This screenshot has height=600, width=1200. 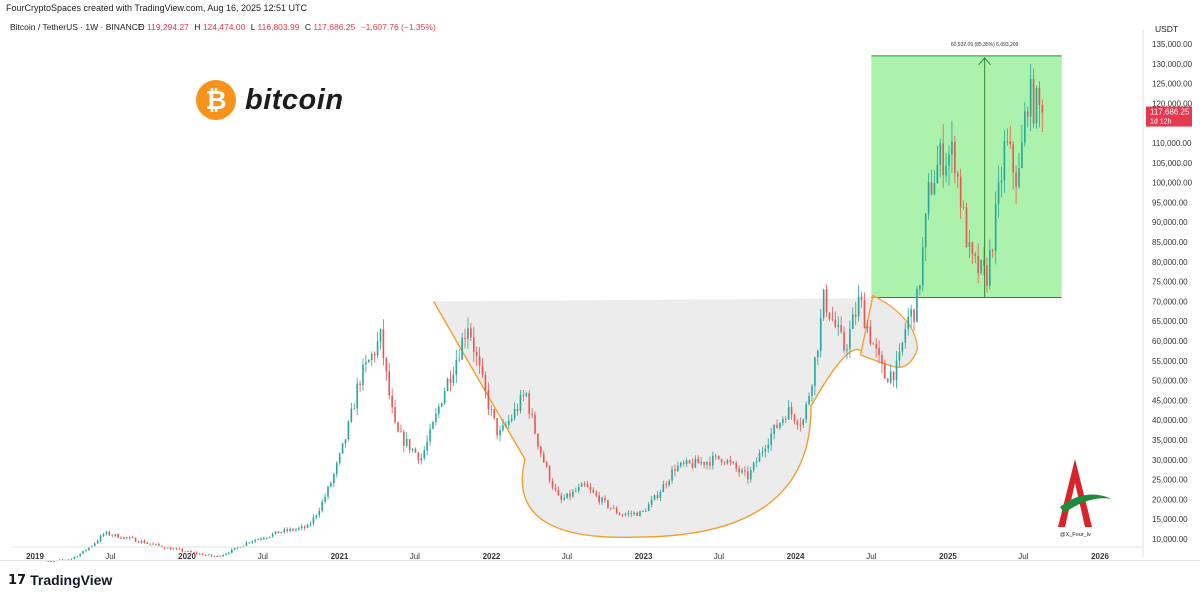 What do you see at coordinates (71, 580) in the screenshot?
I see `tradingview-brand: TradingView` at bounding box center [71, 580].